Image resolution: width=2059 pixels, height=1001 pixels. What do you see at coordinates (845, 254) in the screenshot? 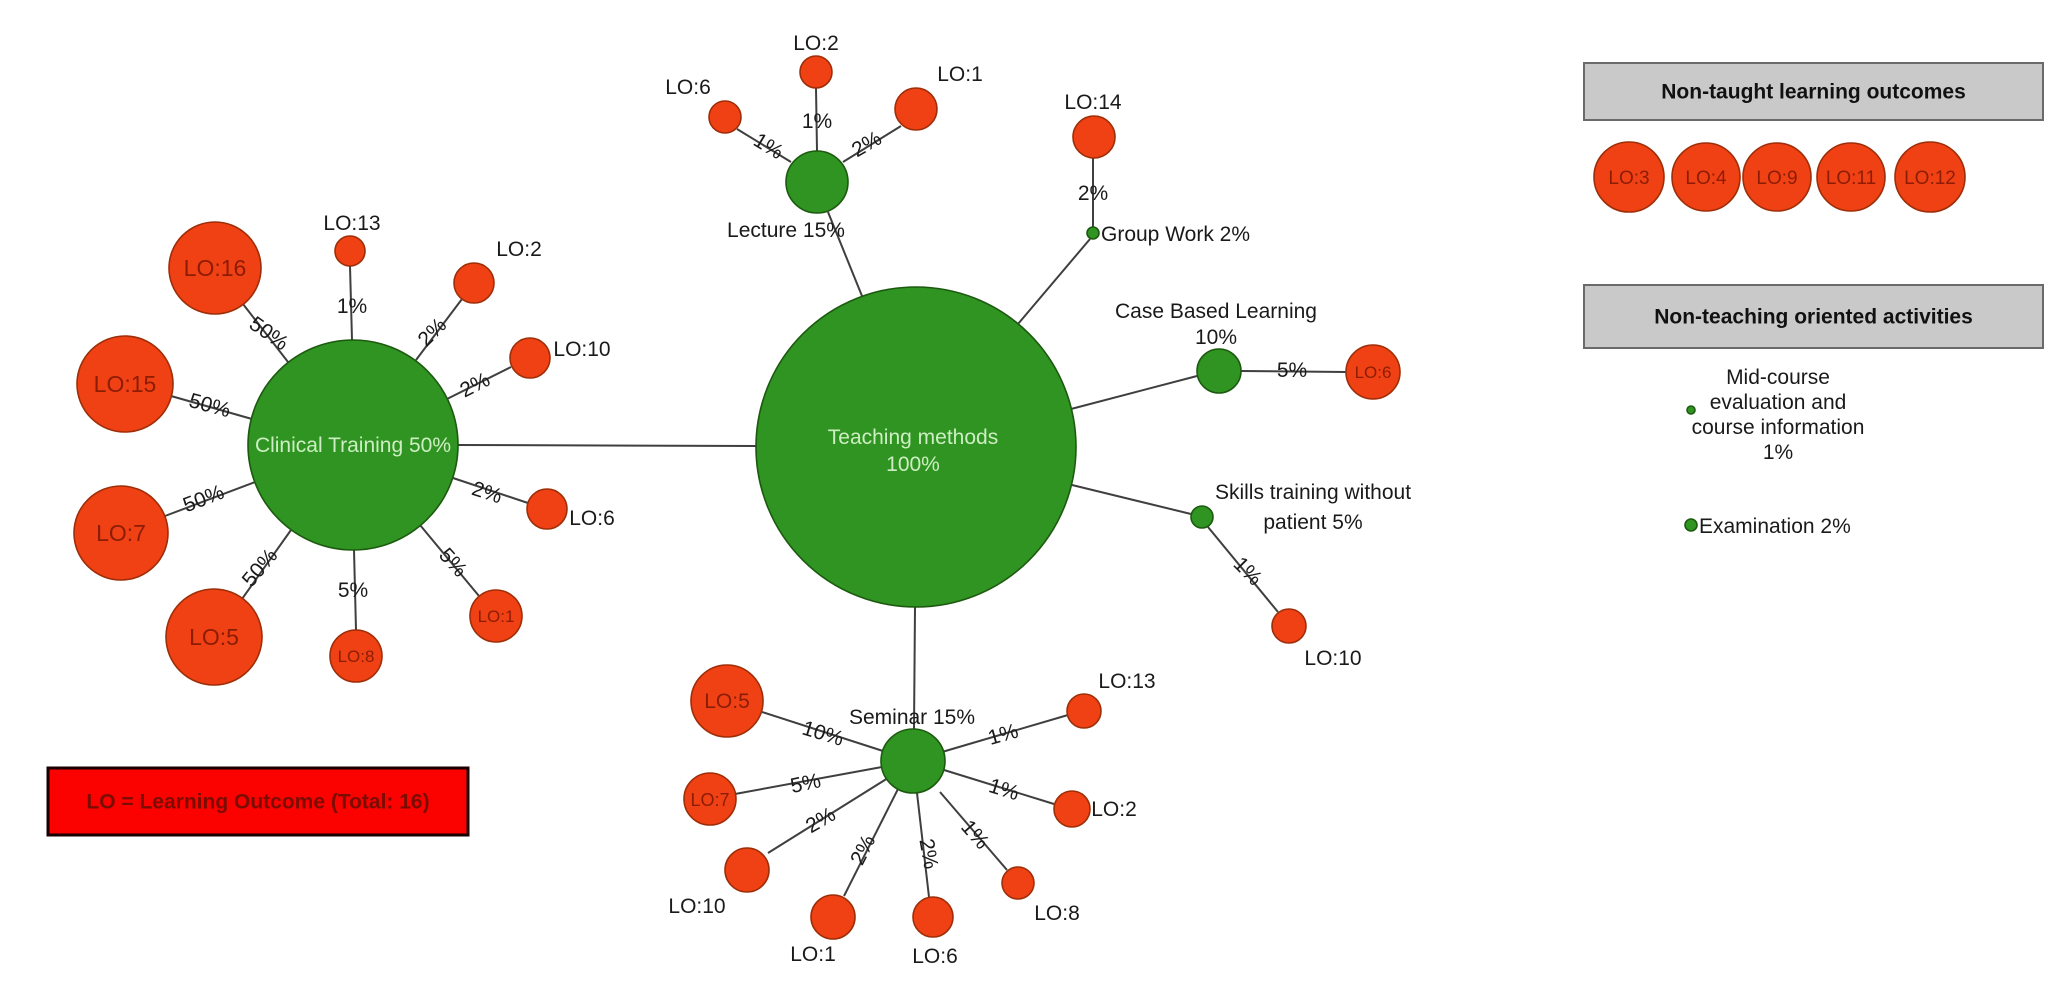
I see `teaching-lecture` at bounding box center [845, 254].